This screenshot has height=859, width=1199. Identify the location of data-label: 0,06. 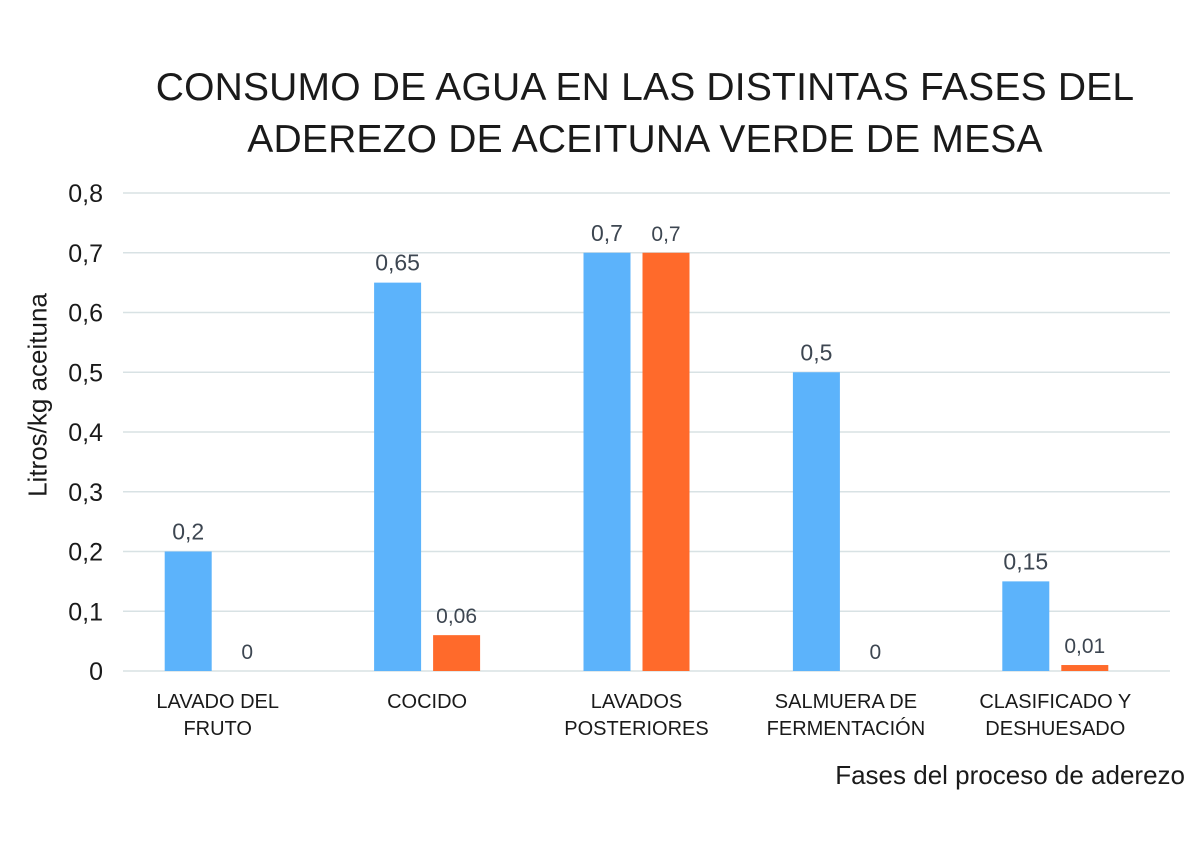
(456, 616).